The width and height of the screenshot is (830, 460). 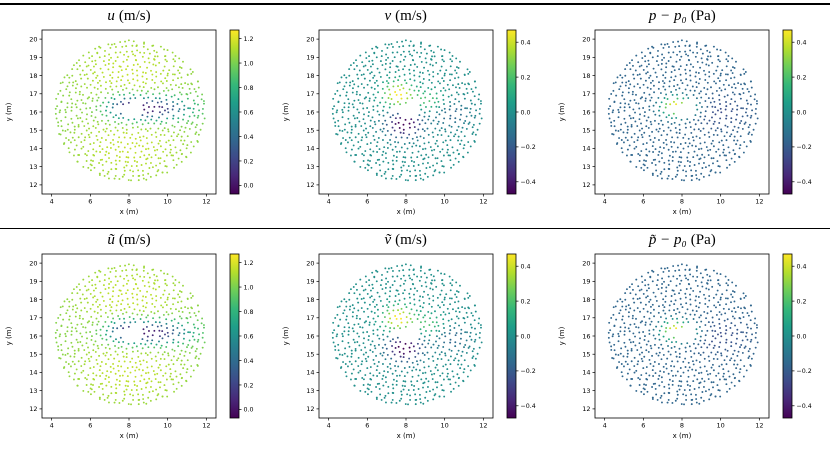 What do you see at coordinates (415, 4) in the screenshot?
I see `top-rule` at bounding box center [415, 4].